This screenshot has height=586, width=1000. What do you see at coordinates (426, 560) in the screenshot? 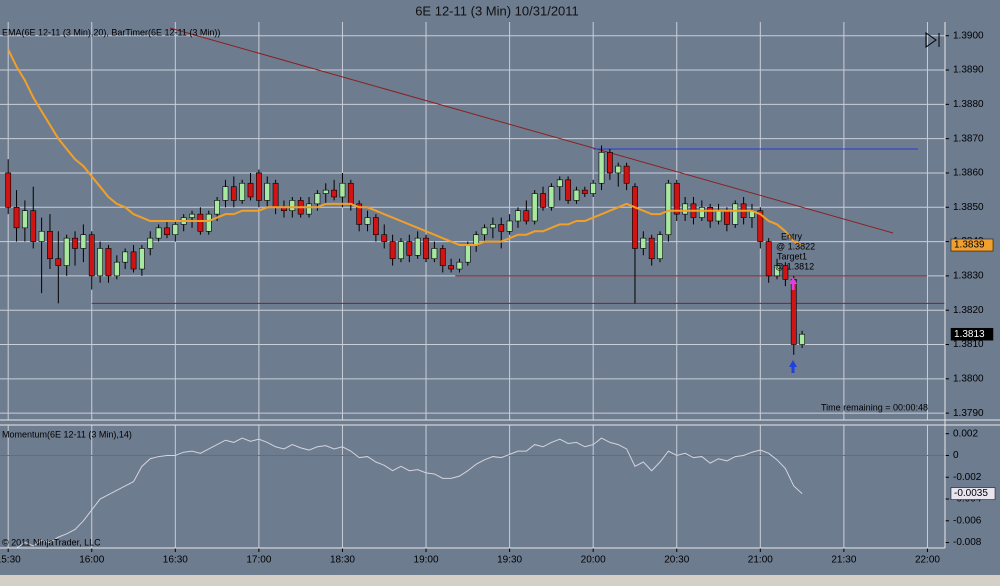
I see `x-tick-label: 19:00` at bounding box center [426, 560].